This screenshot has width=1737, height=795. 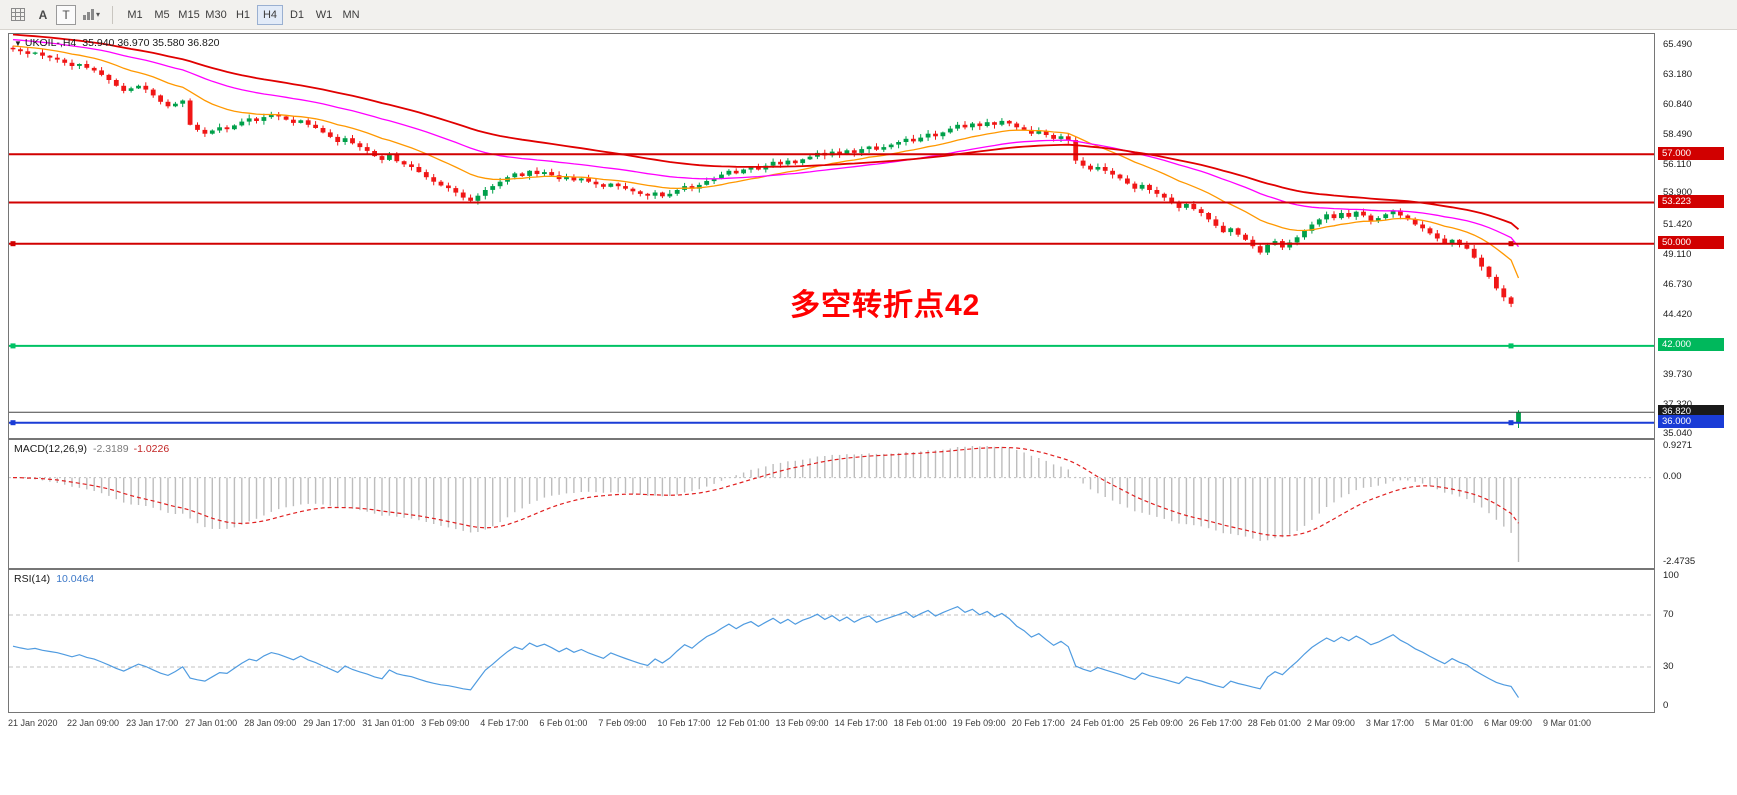 What do you see at coordinates (189, 14) in the screenshot?
I see `timeframe-button-m15: M15` at bounding box center [189, 14].